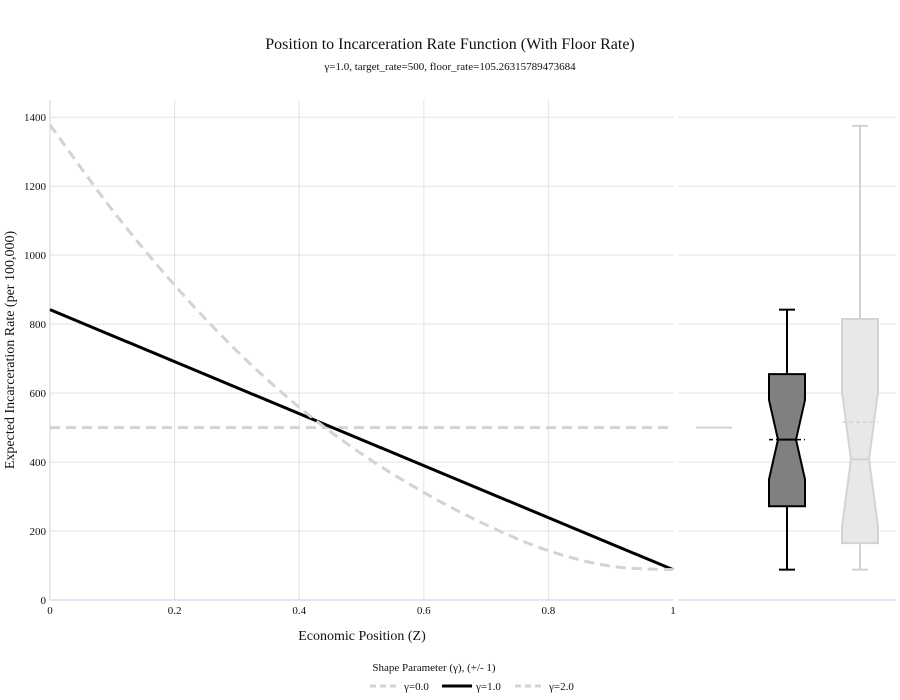  What do you see at coordinates (416, 687) in the screenshot?
I see `legend-label-1: γ=0.0` at bounding box center [416, 687].